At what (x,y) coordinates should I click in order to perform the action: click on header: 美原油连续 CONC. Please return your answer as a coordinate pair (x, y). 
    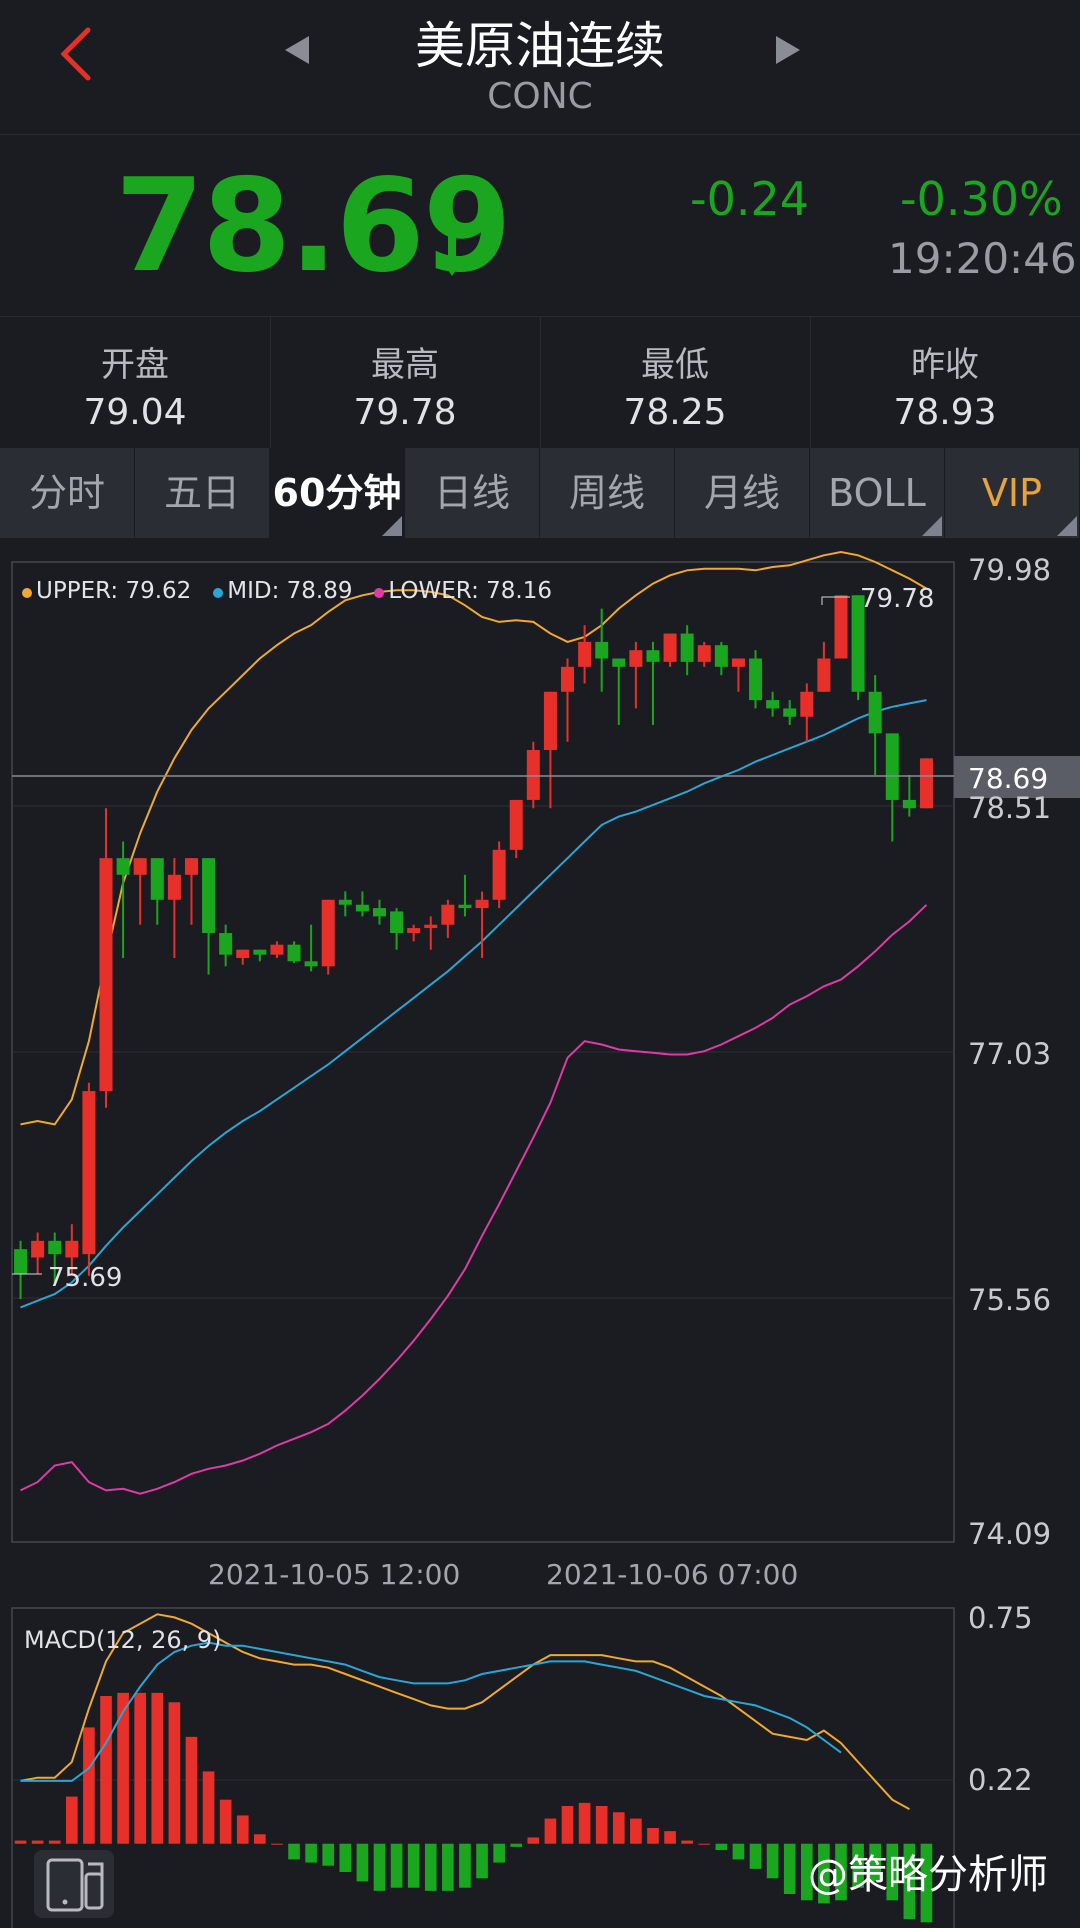
    Looking at the image, I should click on (540, 67).